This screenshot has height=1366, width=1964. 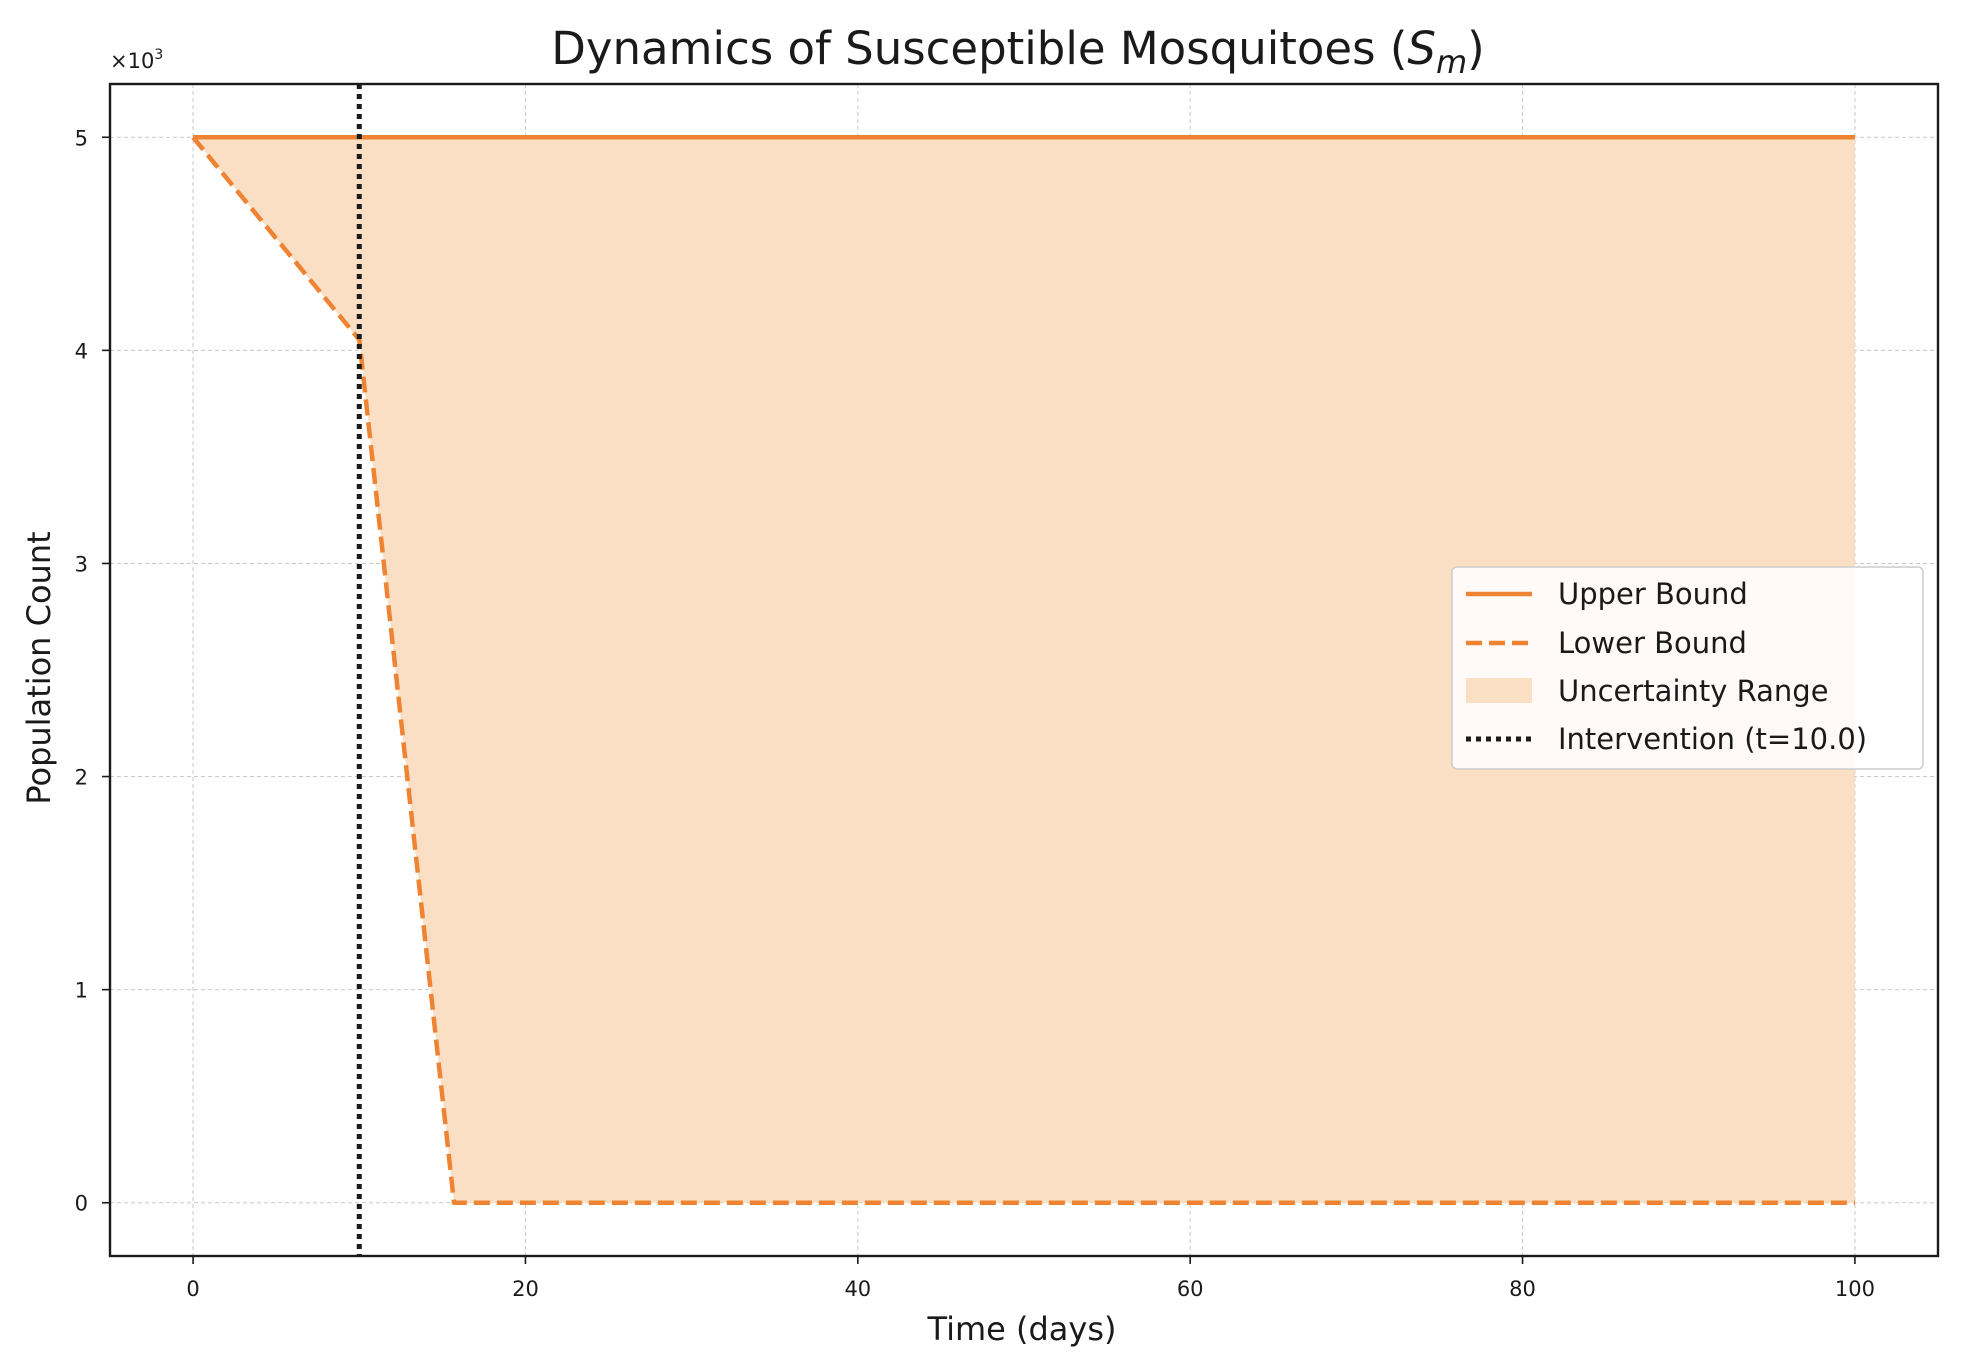 What do you see at coordinates (1499, 690) in the screenshot?
I see `legend-uncertainty-swatch` at bounding box center [1499, 690].